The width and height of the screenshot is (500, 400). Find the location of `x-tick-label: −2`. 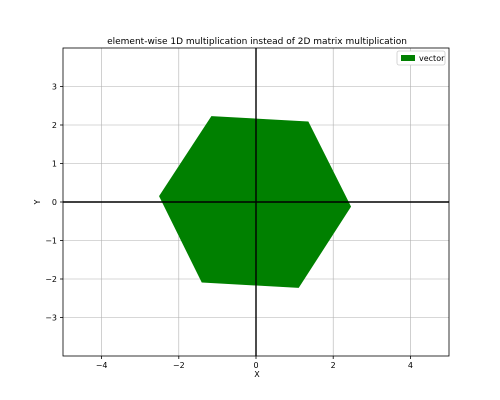

x-tick-label: −2 is located at coordinates (179, 365).